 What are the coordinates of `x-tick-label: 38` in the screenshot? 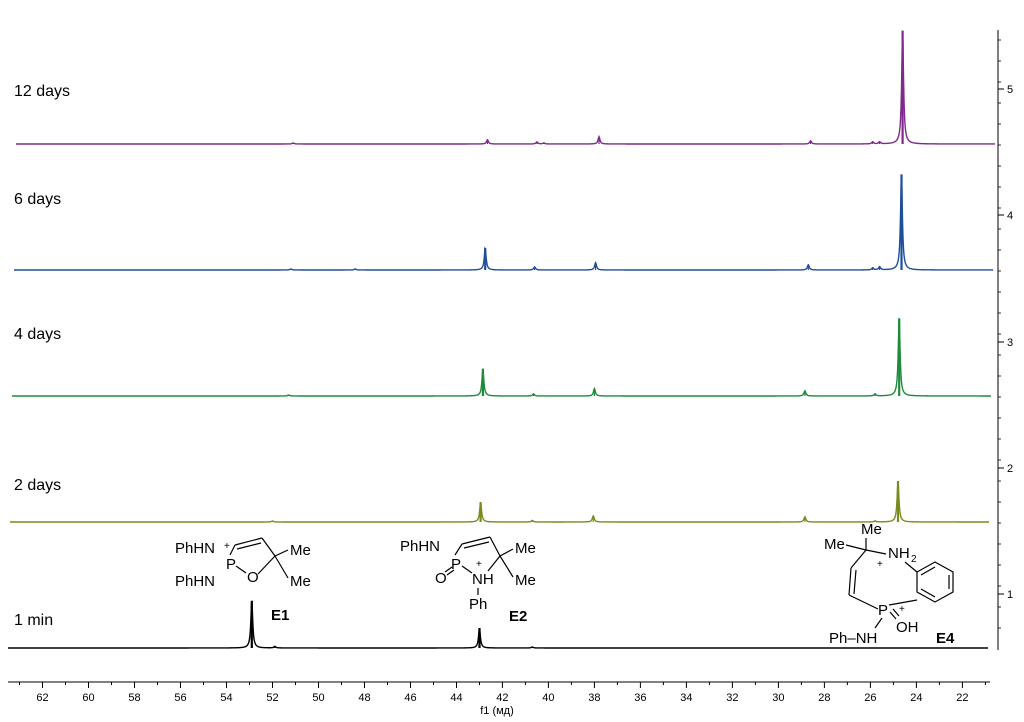 It's located at (594, 698).